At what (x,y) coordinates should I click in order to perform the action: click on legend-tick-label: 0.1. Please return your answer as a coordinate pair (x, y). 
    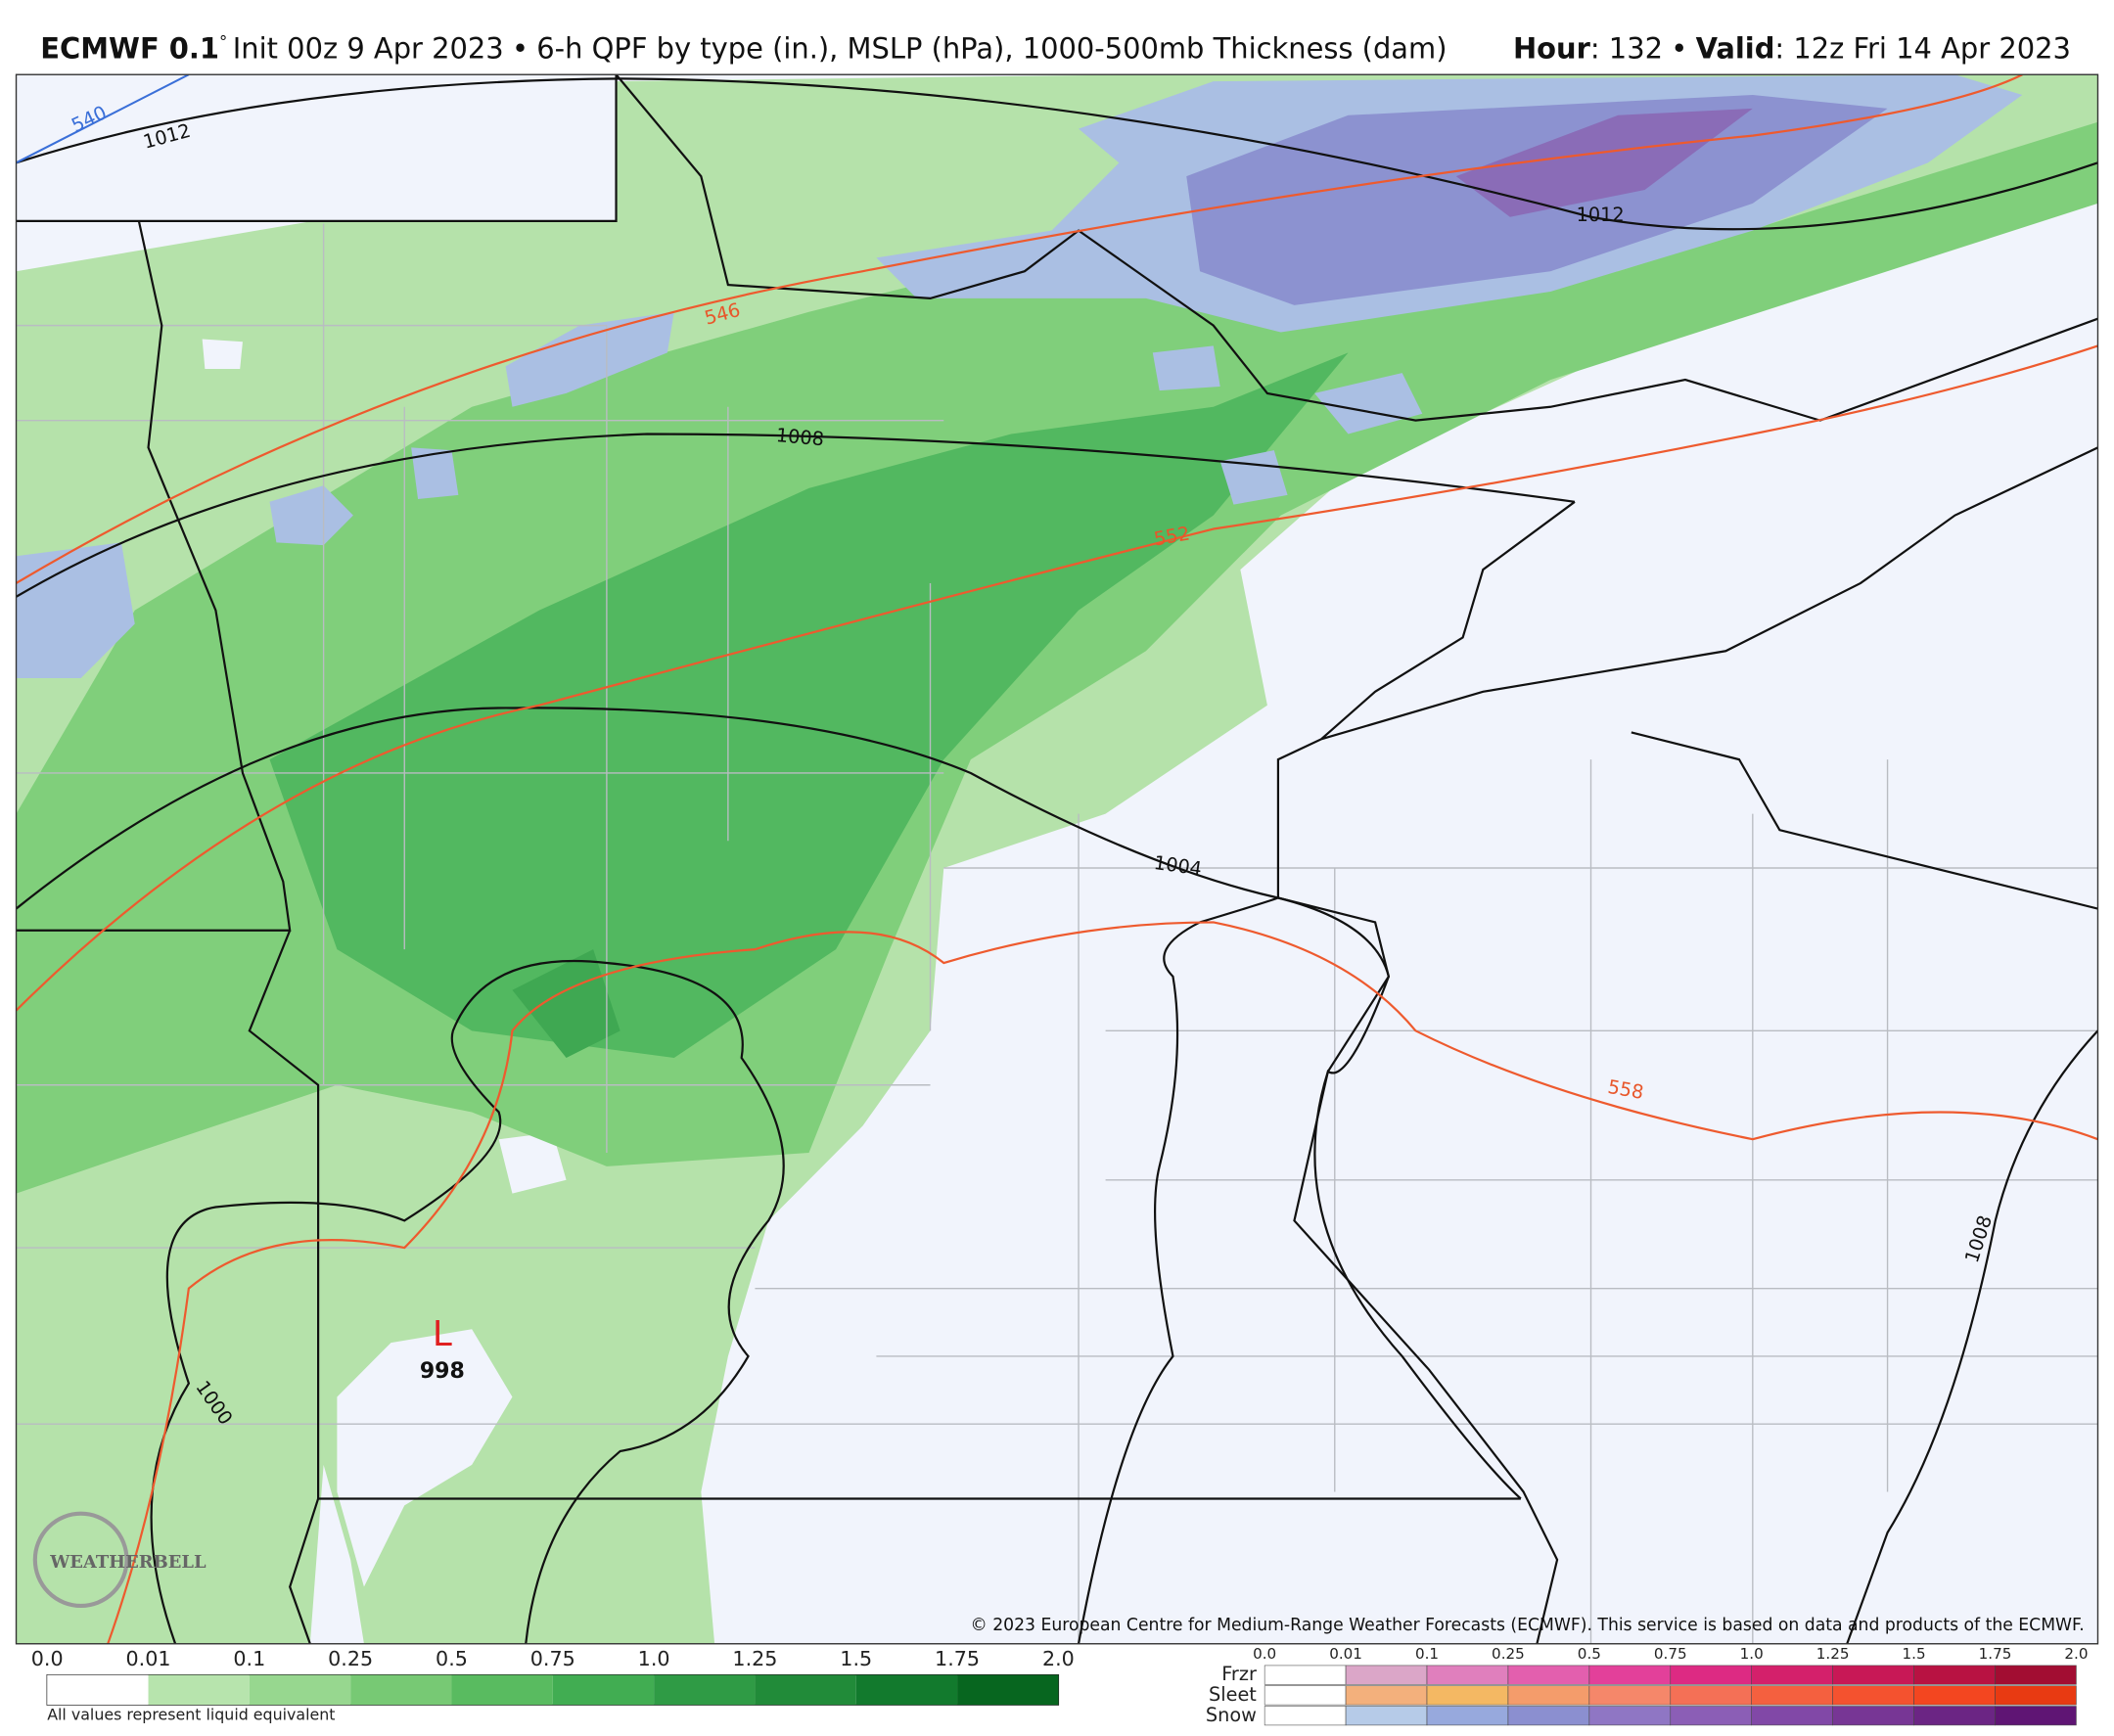
    Looking at the image, I should click on (249, 1659).